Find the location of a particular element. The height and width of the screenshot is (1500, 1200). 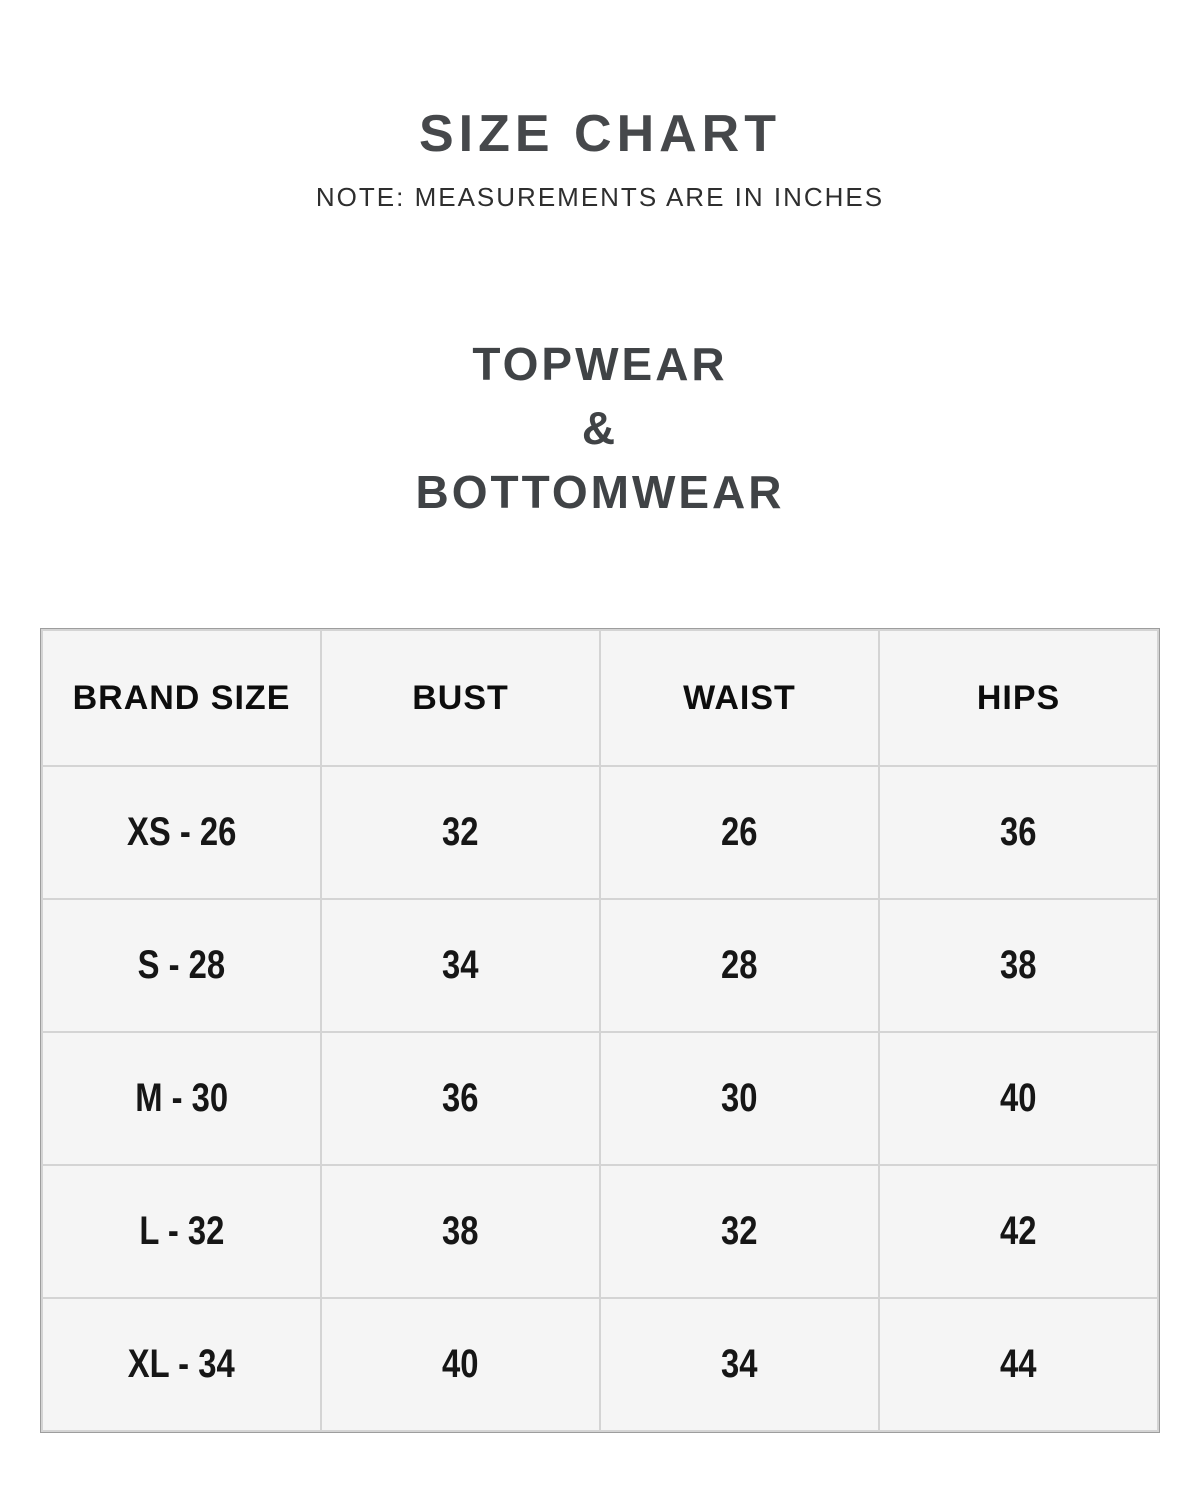

table-row-l: L - 32 38 32 42 is located at coordinates (600, 1231).